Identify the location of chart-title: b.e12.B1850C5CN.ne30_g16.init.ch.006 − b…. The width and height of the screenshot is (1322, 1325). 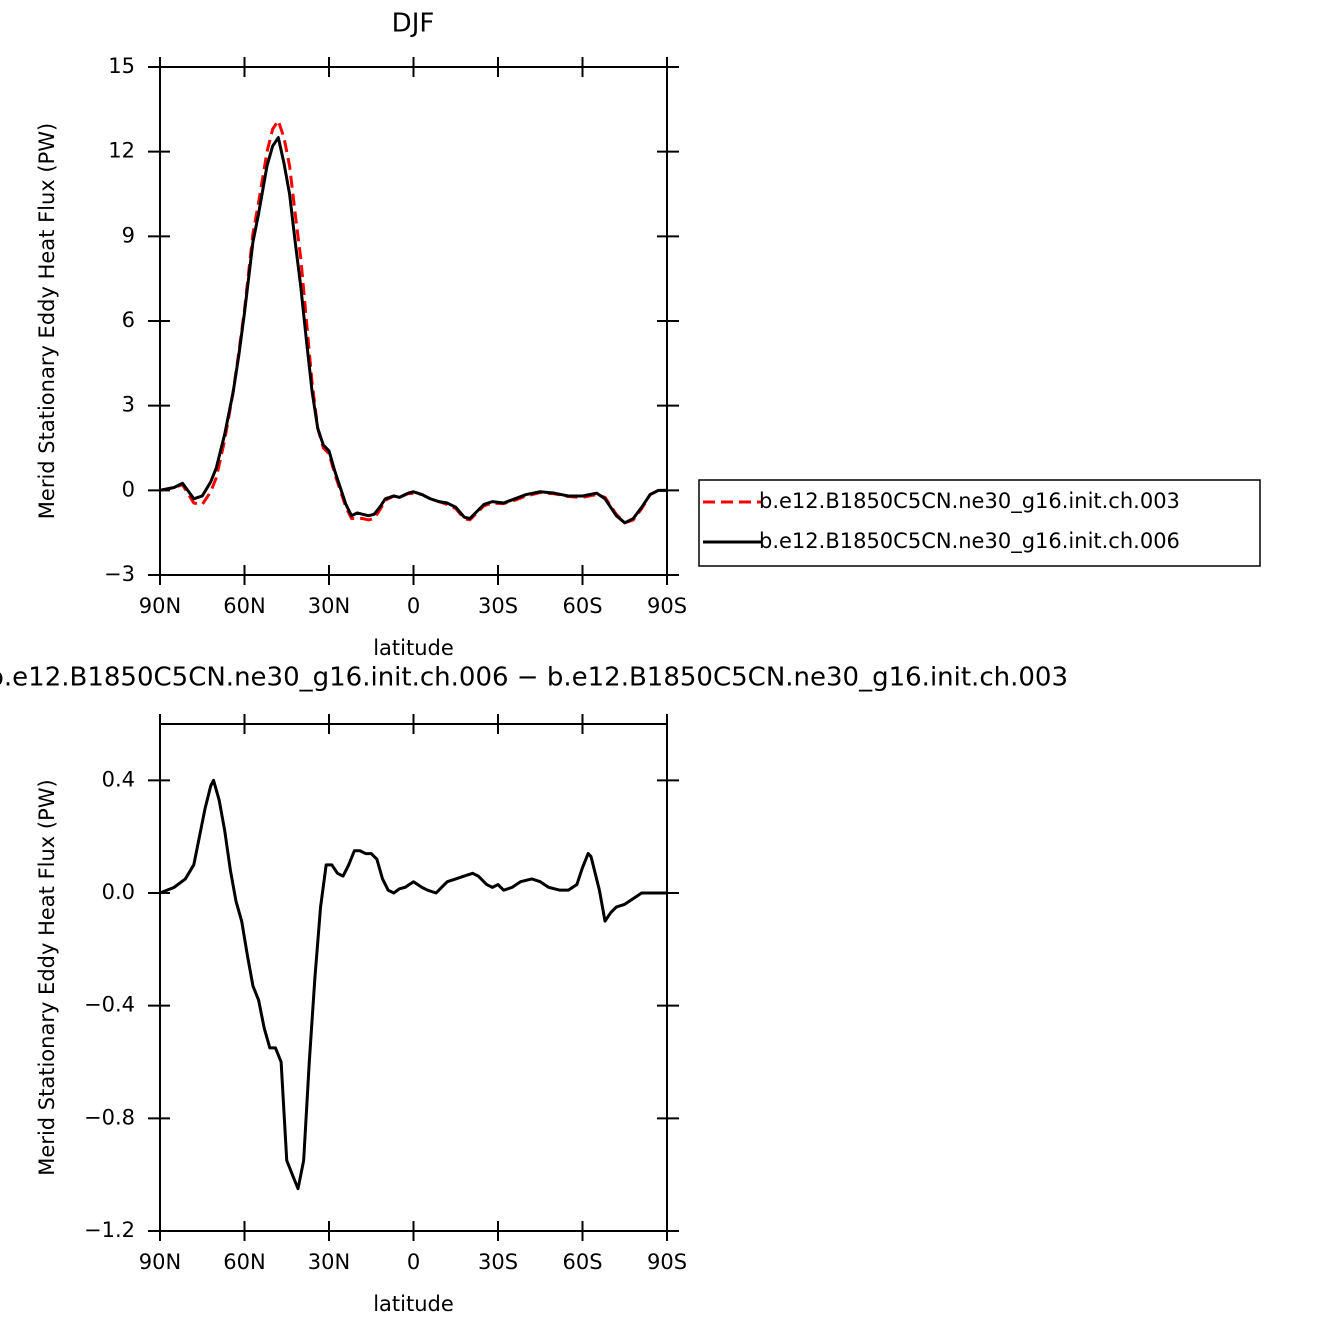
(534, 678).